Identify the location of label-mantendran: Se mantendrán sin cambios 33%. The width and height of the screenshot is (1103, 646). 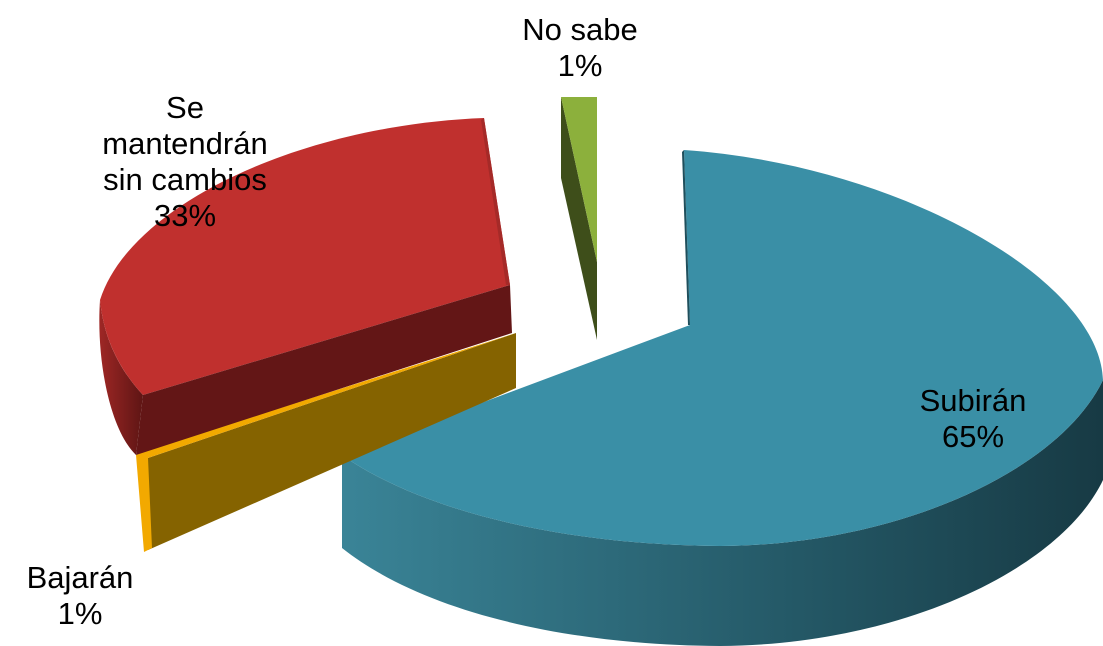
(185, 162).